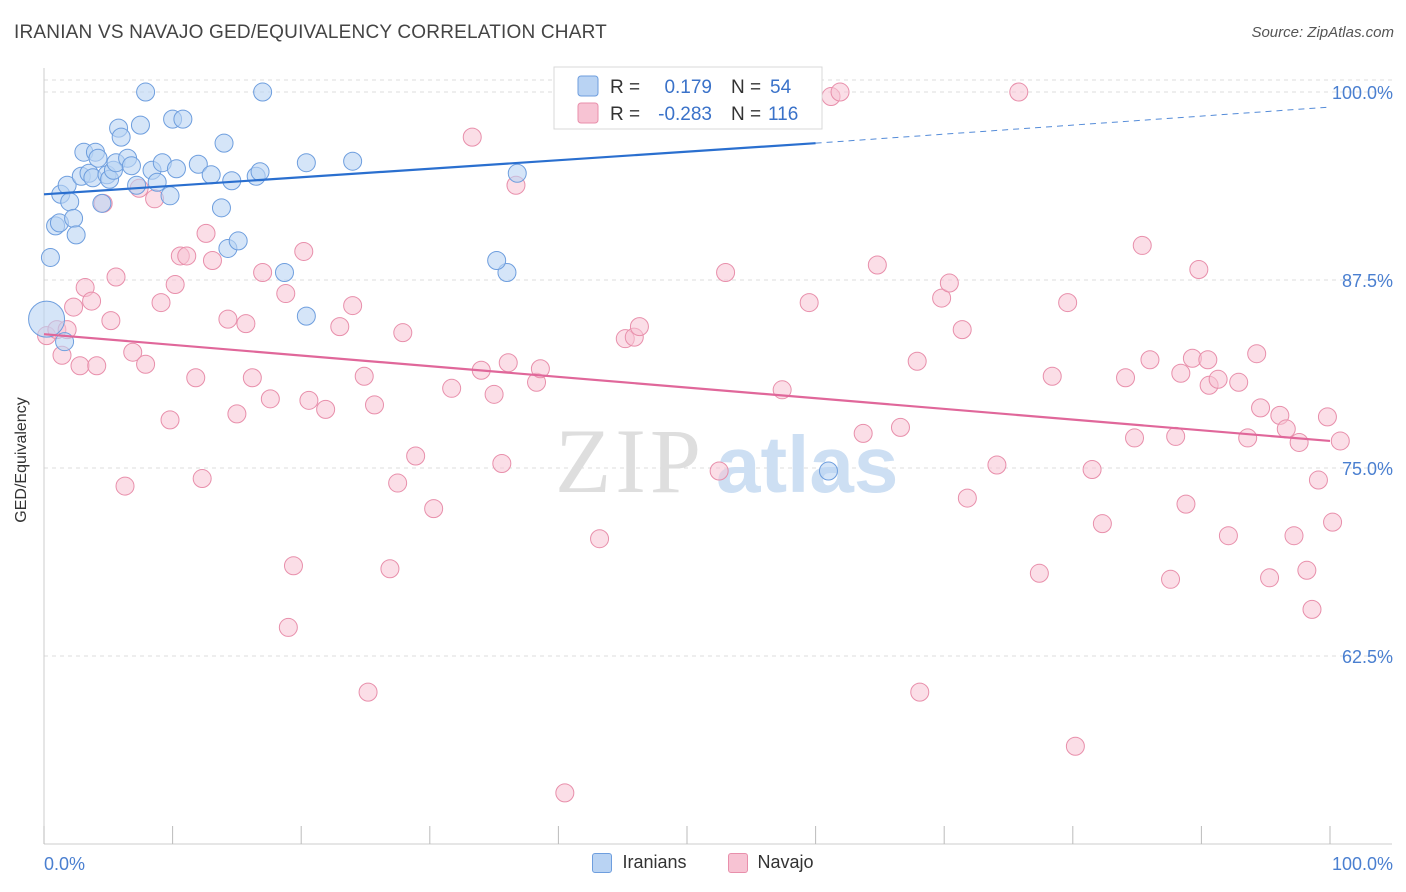  What do you see at coordinates (1073, 125) in the screenshot?
I see `iranians-trend-extension` at bounding box center [1073, 125].